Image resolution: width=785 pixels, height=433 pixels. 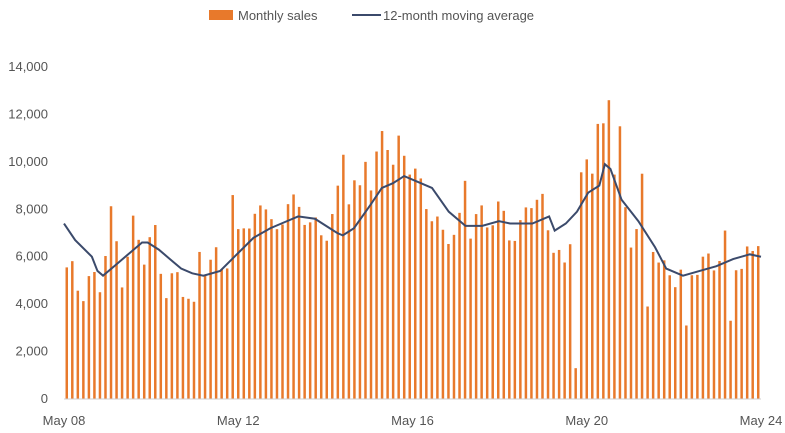 I want to click on y-tick-label: 2,000, so click(x=31, y=351).